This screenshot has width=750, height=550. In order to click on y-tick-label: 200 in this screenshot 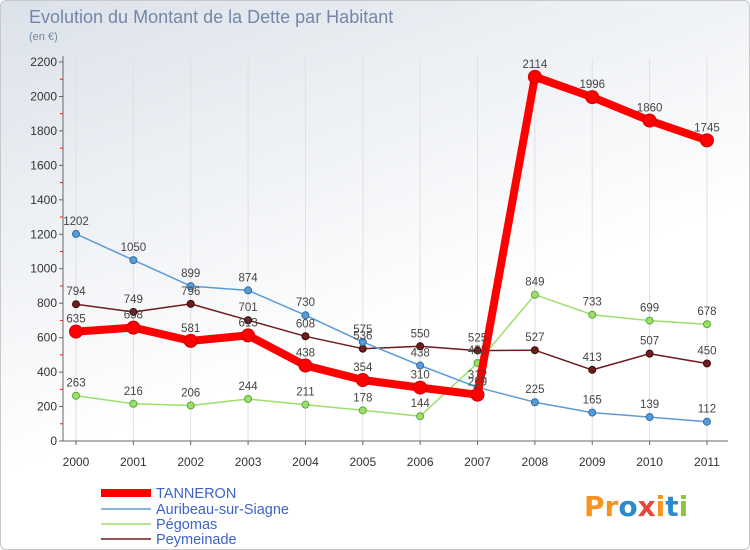, I will do `click(47, 407)`.